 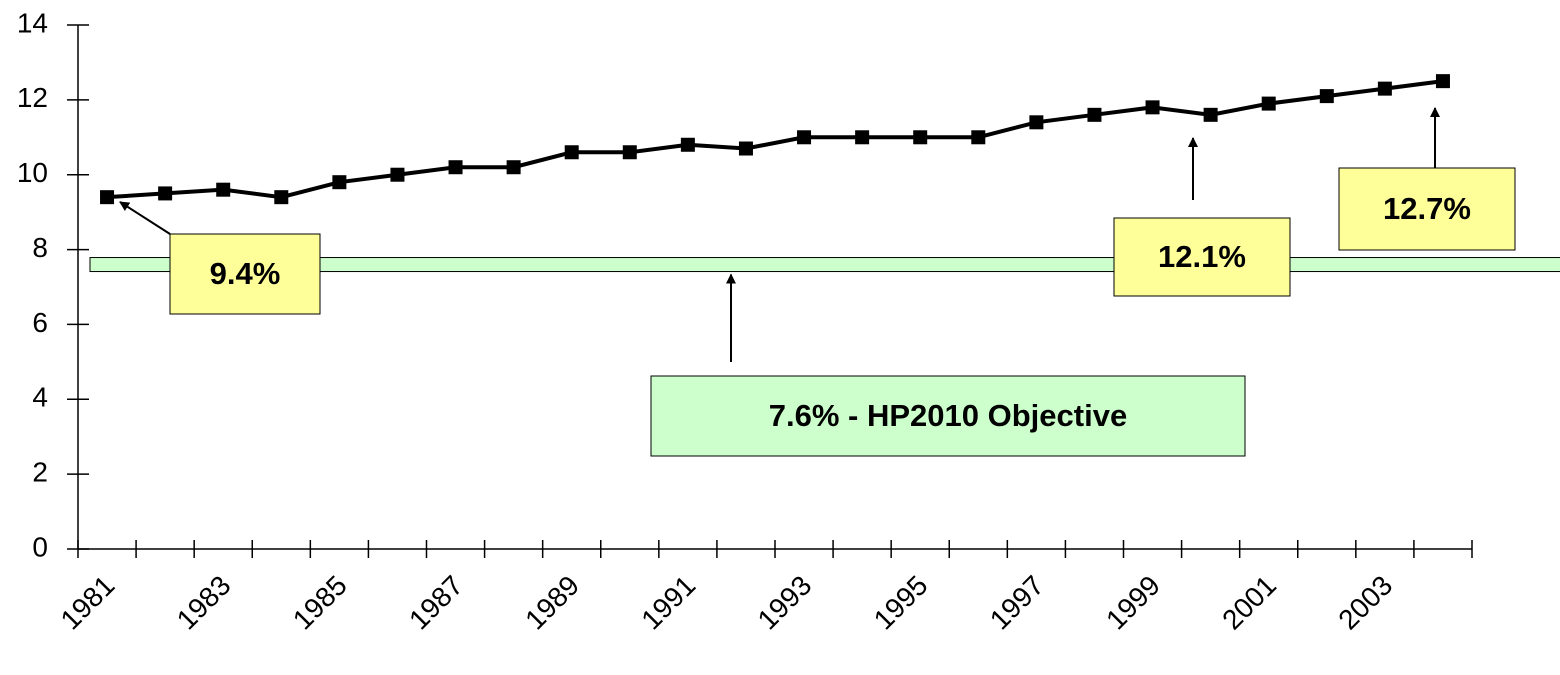 I want to click on annotation-arrow, so click(x=145, y=218).